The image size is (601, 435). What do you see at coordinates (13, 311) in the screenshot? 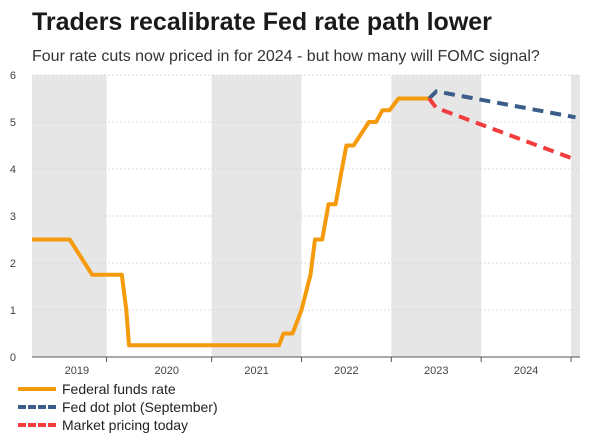
I see `y-tick-label-1: 1` at bounding box center [13, 311].